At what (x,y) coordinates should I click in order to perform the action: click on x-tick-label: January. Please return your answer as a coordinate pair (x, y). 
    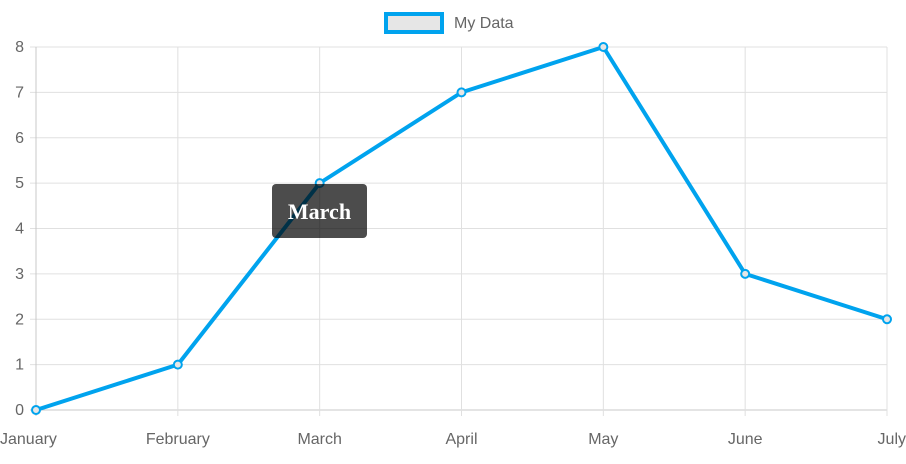
    Looking at the image, I should click on (28, 439).